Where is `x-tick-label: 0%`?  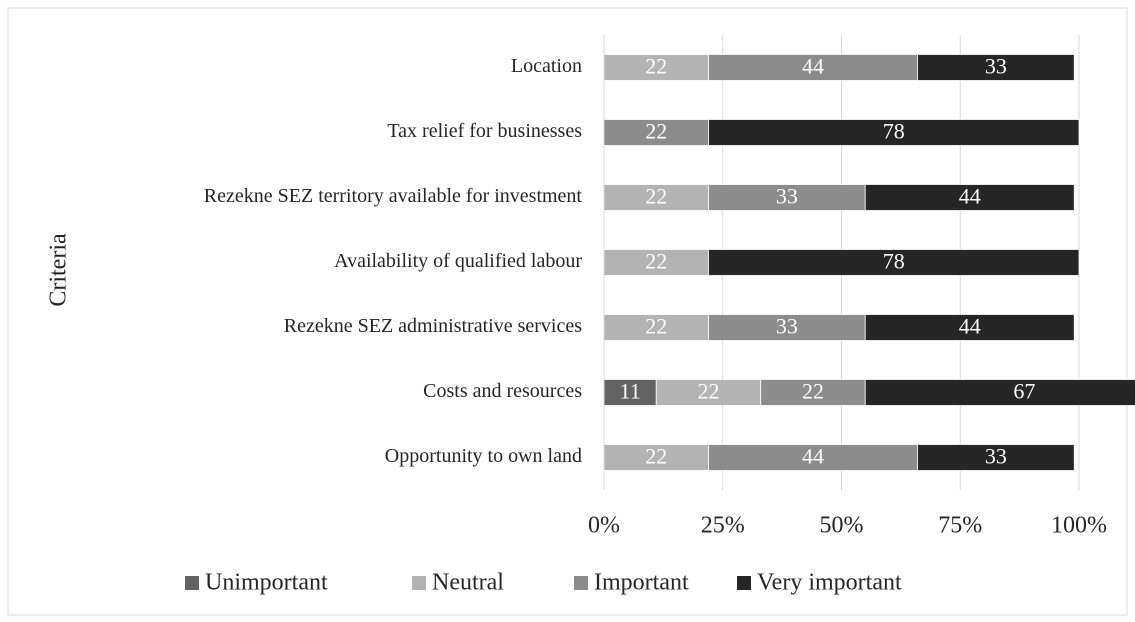 x-tick-label: 0% is located at coordinates (604, 526).